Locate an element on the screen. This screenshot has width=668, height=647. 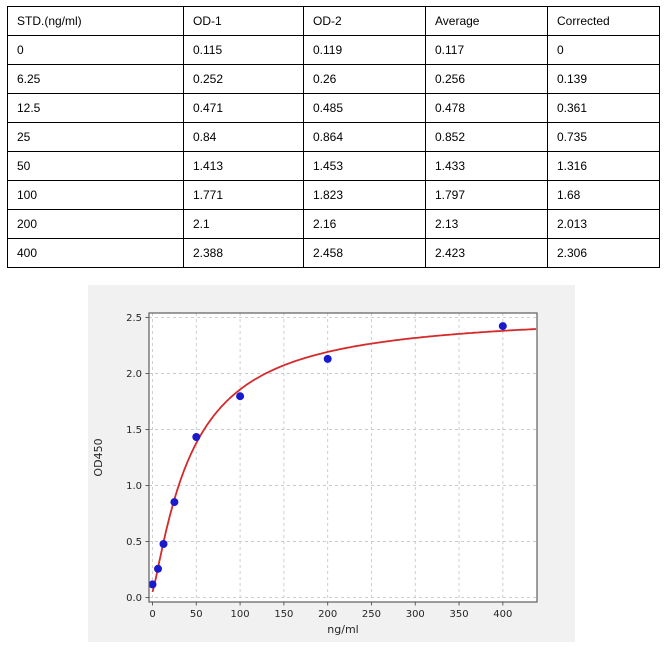
x-tick-label: 200 is located at coordinates (327, 614).